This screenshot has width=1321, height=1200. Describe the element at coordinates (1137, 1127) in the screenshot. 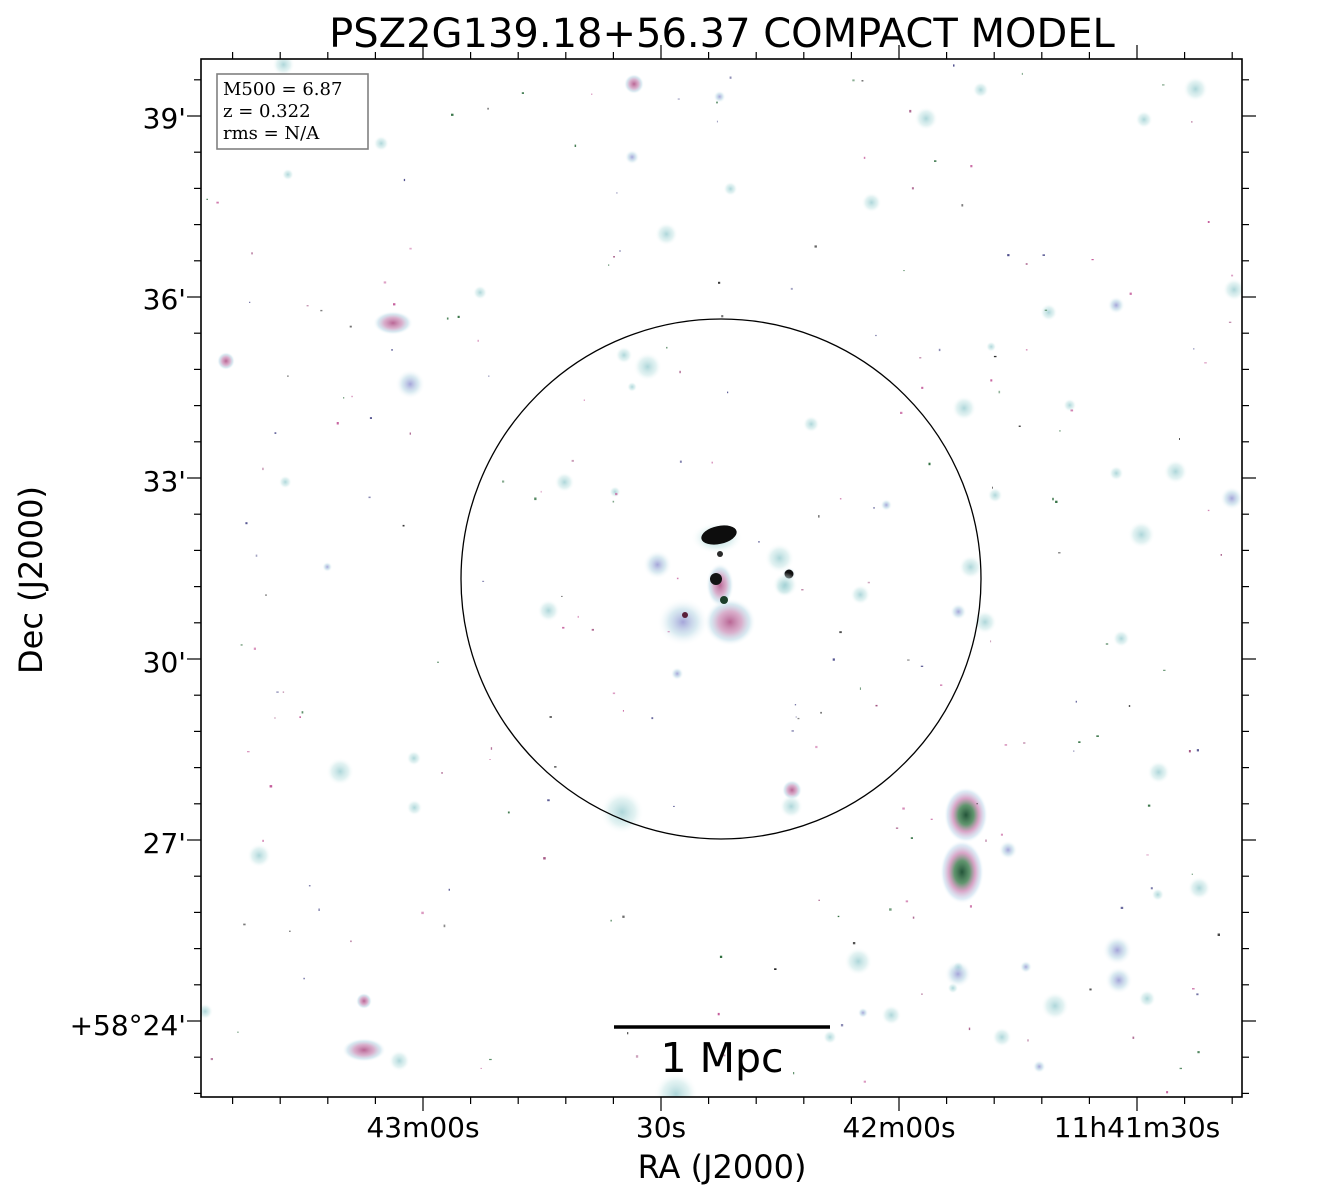

I see `x-tick-label: 11h41m30s` at that location.